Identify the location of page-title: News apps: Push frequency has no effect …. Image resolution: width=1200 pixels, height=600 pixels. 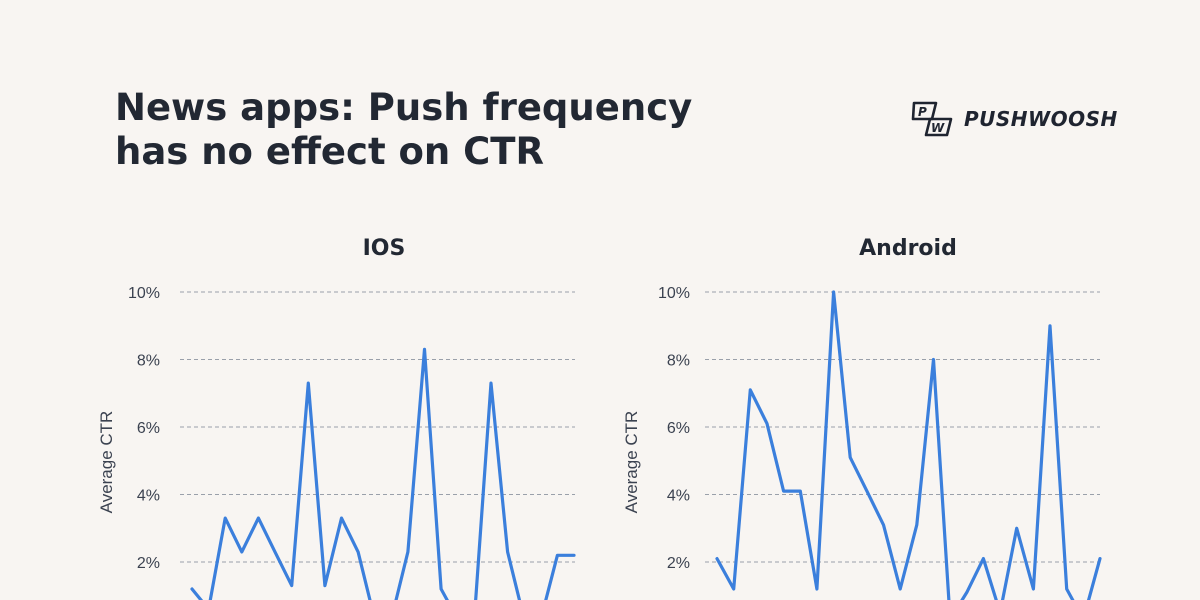
(403, 130).